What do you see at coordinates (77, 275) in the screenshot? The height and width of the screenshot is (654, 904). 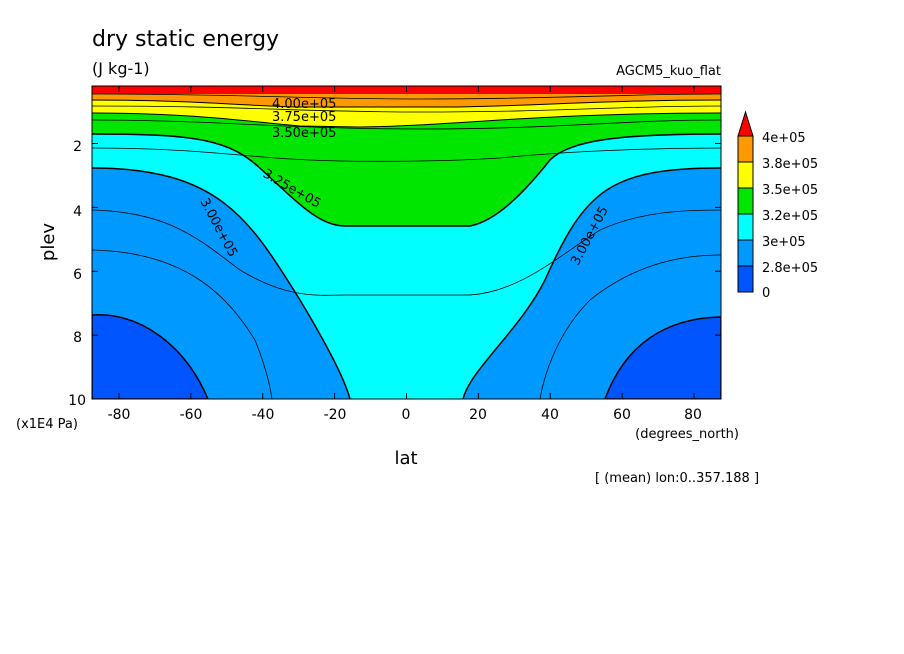 I see `y-tick-label: 6` at bounding box center [77, 275].